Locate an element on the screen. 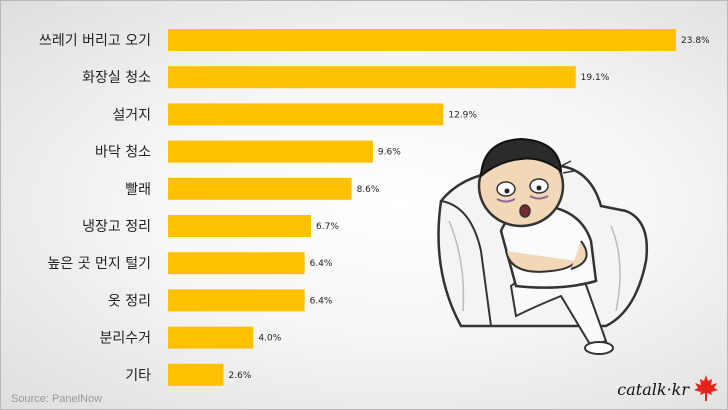 This screenshot has height=410, width=728. brand-logo: catalk·kr is located at coordinates (653, 389).